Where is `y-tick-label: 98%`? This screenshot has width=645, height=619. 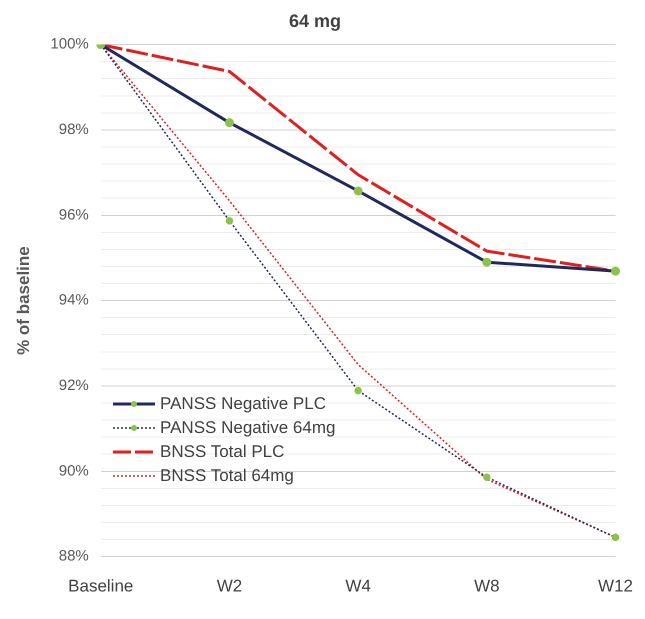
y-tick-label: 98% is located at coordinates (73, 129).